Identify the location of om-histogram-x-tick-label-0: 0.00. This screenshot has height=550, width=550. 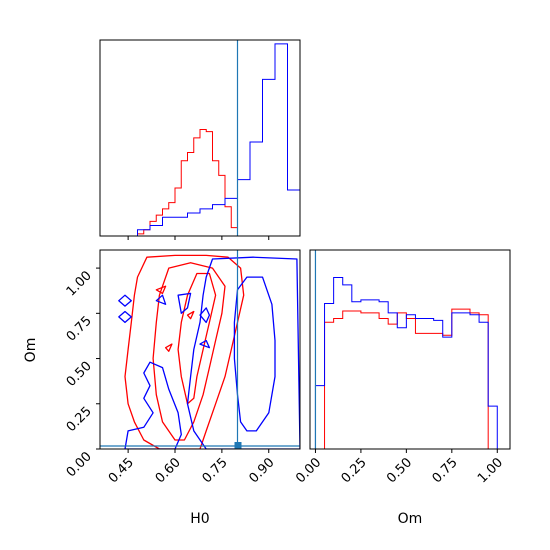
(308, 470).